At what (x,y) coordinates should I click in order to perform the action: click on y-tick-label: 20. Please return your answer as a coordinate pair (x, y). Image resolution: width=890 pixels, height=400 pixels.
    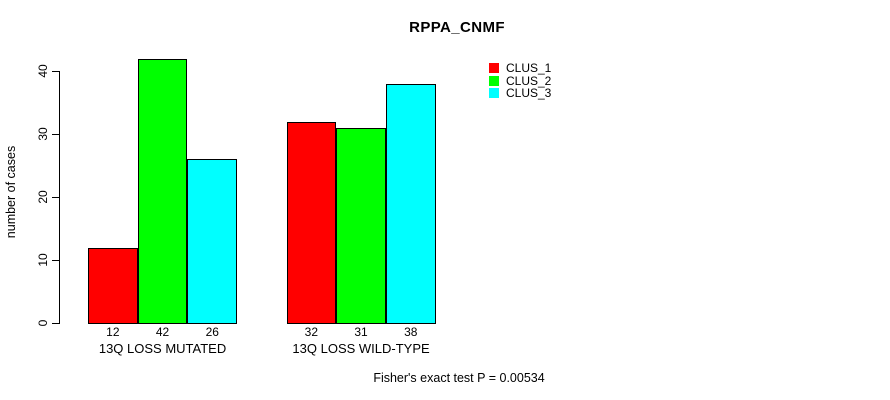
    Looking at the image, I should click on (43, 197).